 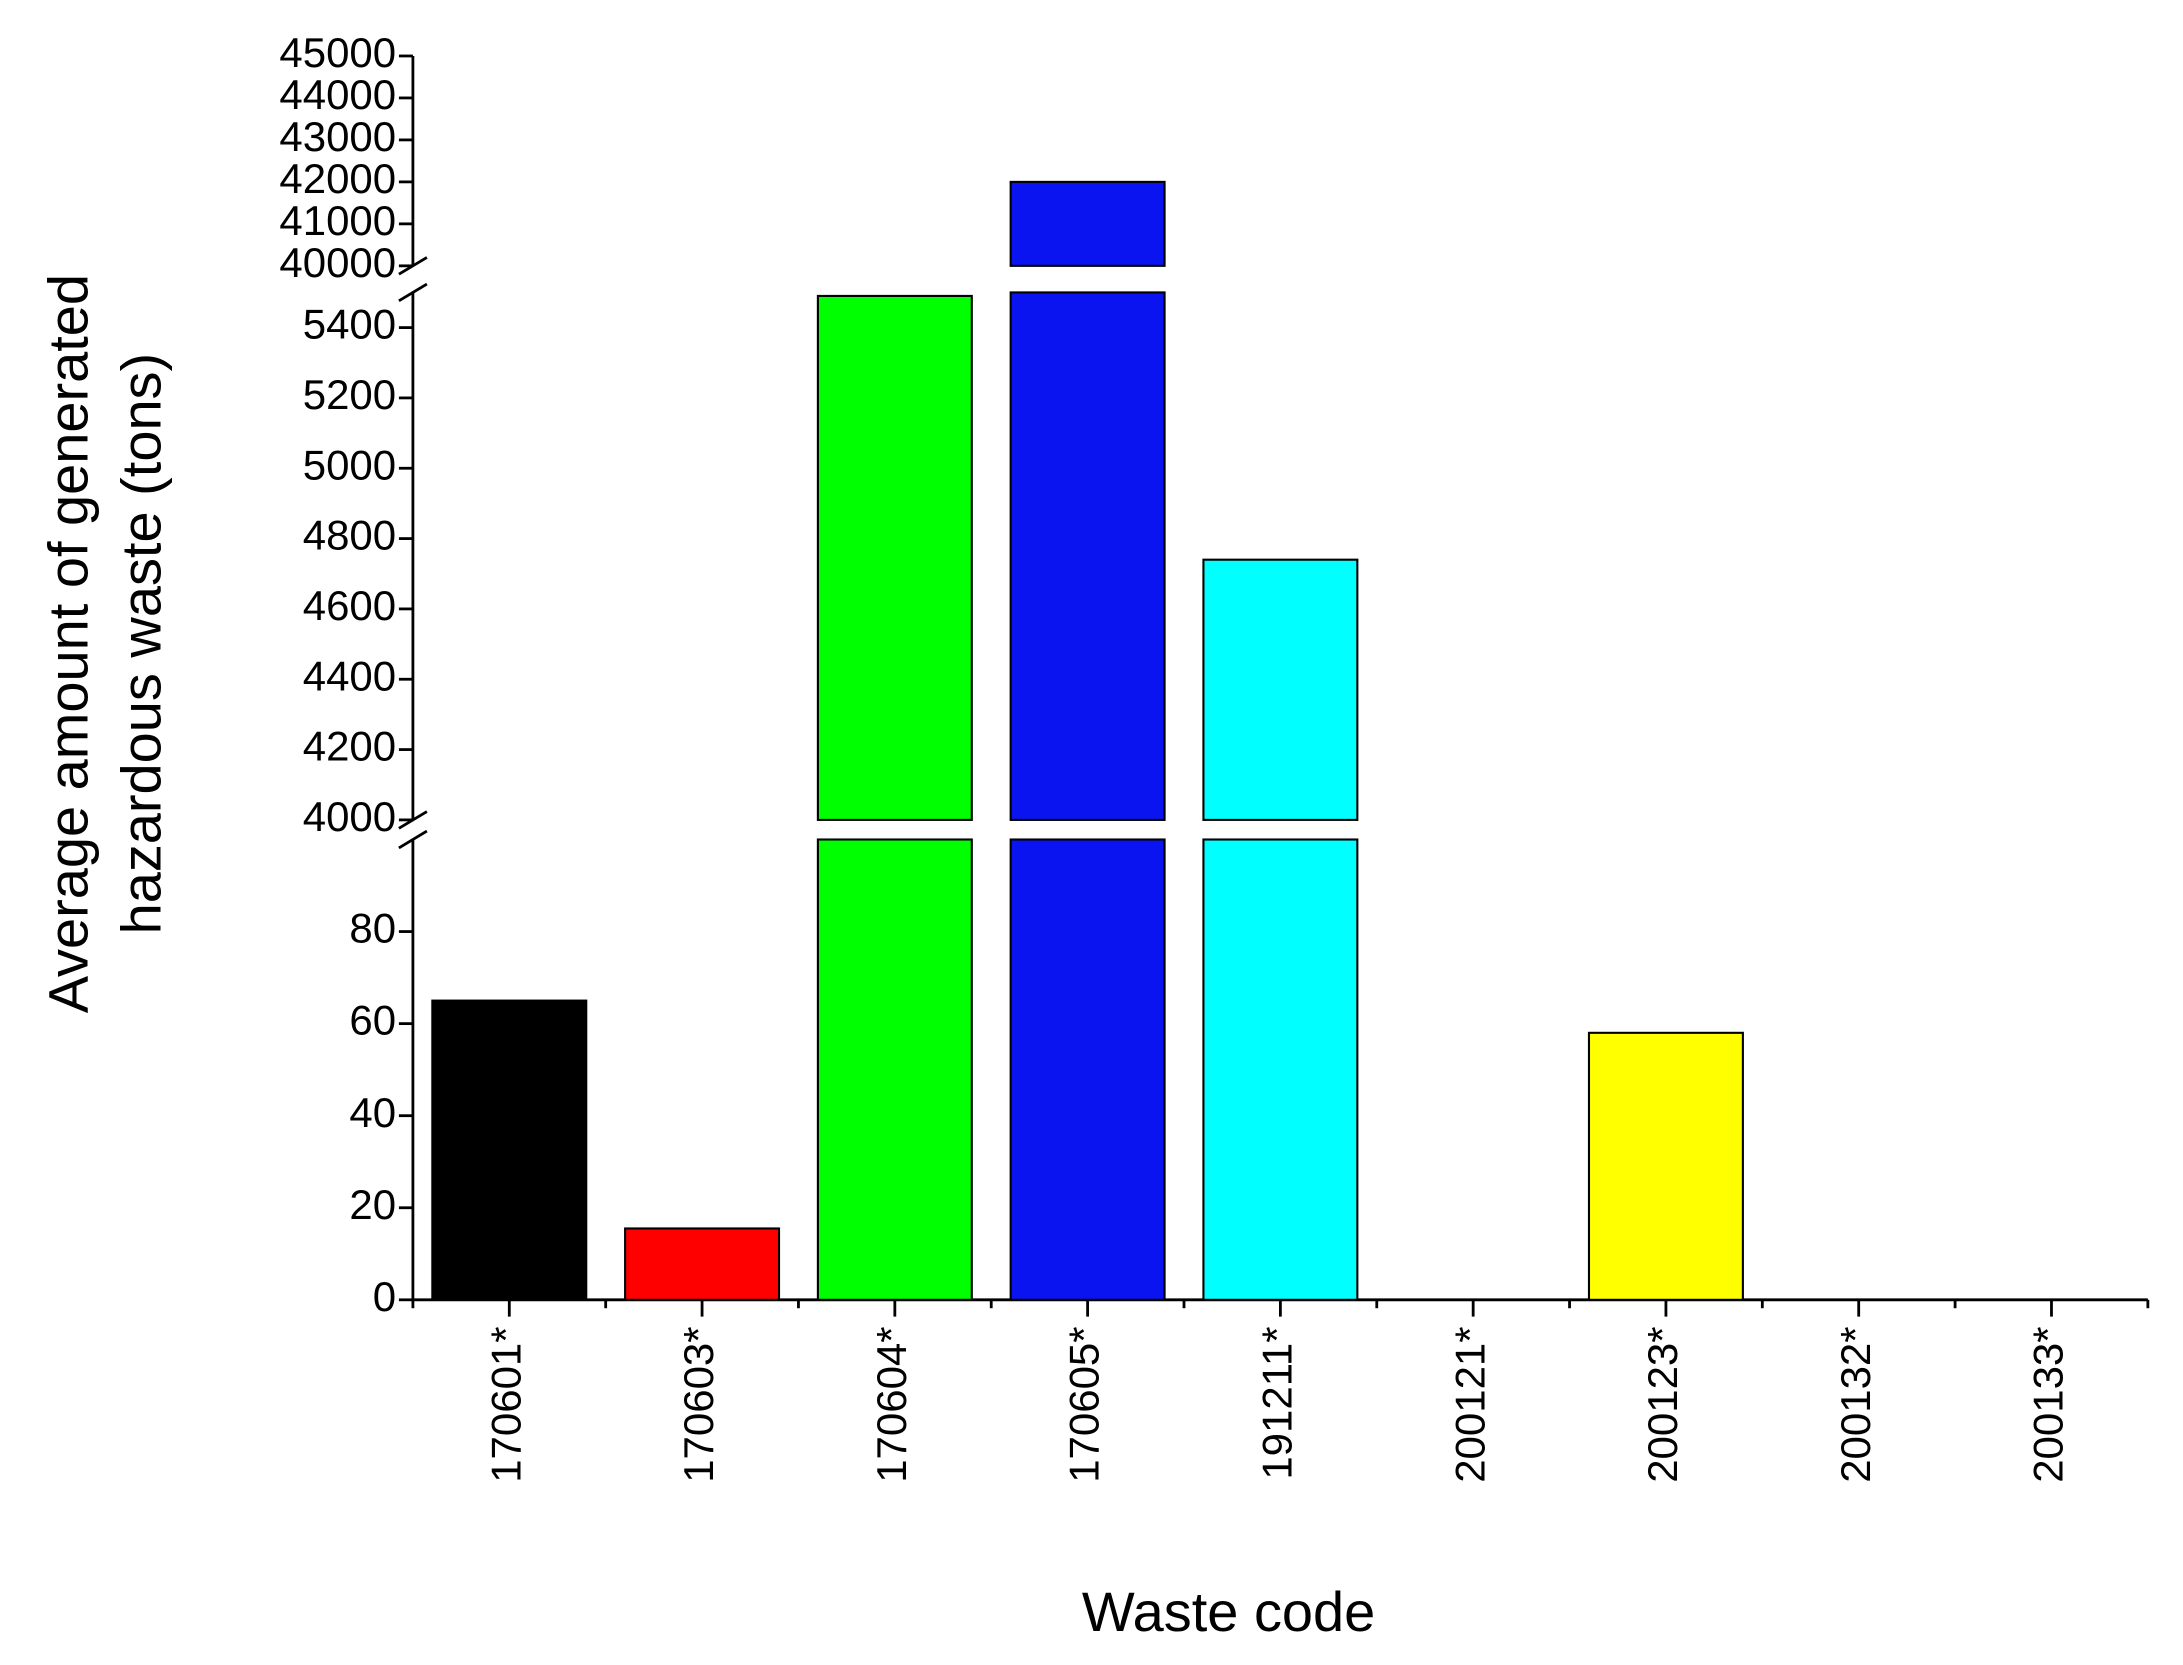 What do you see at coordinates (349, 324) in the screenshot?
I see `y-tick-label: 5400` at bounding box center [349, 324].